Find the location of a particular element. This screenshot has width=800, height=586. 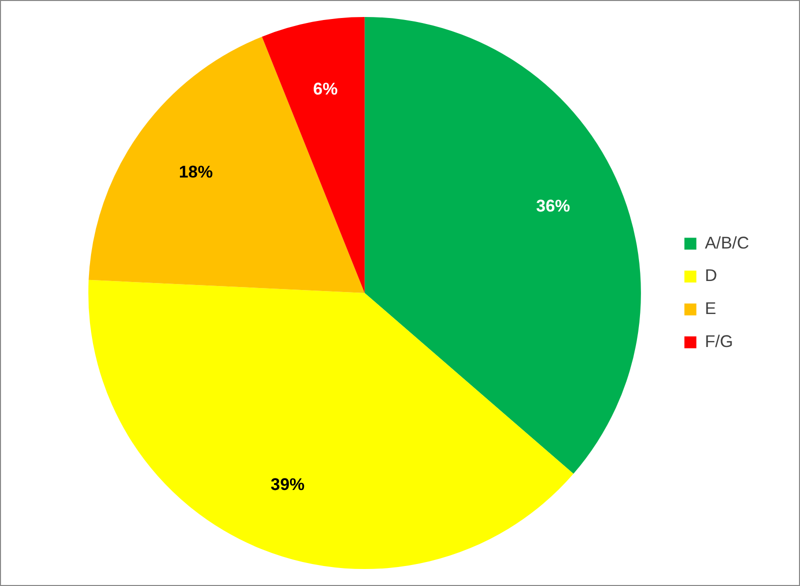

legend-label: D is located at coordinates (711, 276).